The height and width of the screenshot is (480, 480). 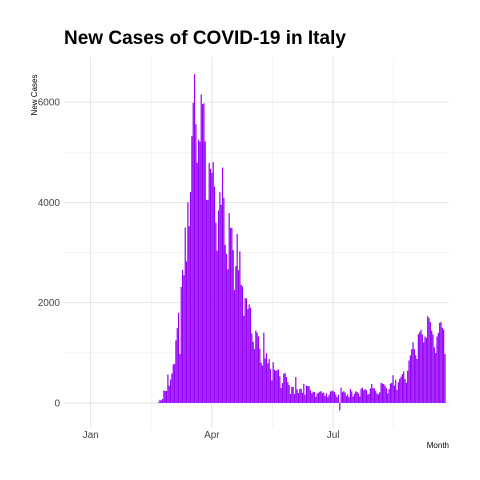 I want to click on x-tick-label: Apr, so click(x=212, y=435).